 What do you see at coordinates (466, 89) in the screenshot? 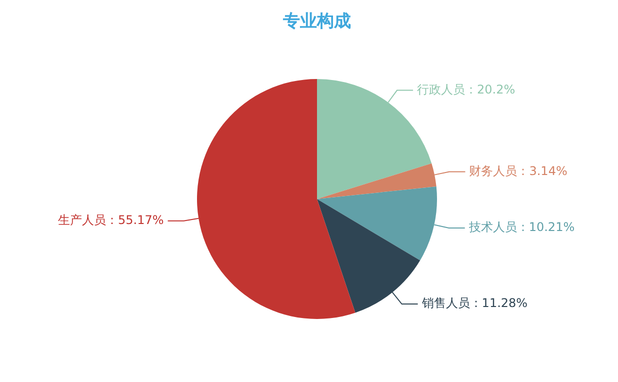
I see `slice-label: 行政人员：20.2%` at bounding box center [466, 89].